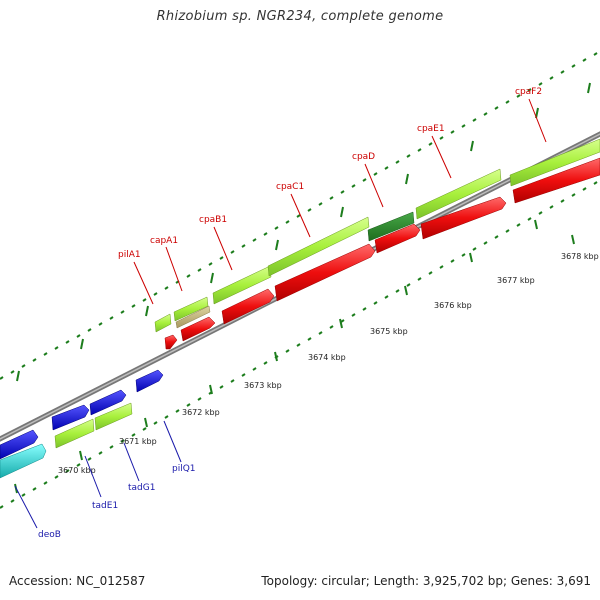  Describe the element at coordinates (290, 187) in the screenshot. I see `gene-label-cpaC1: cpaC1` at that location.